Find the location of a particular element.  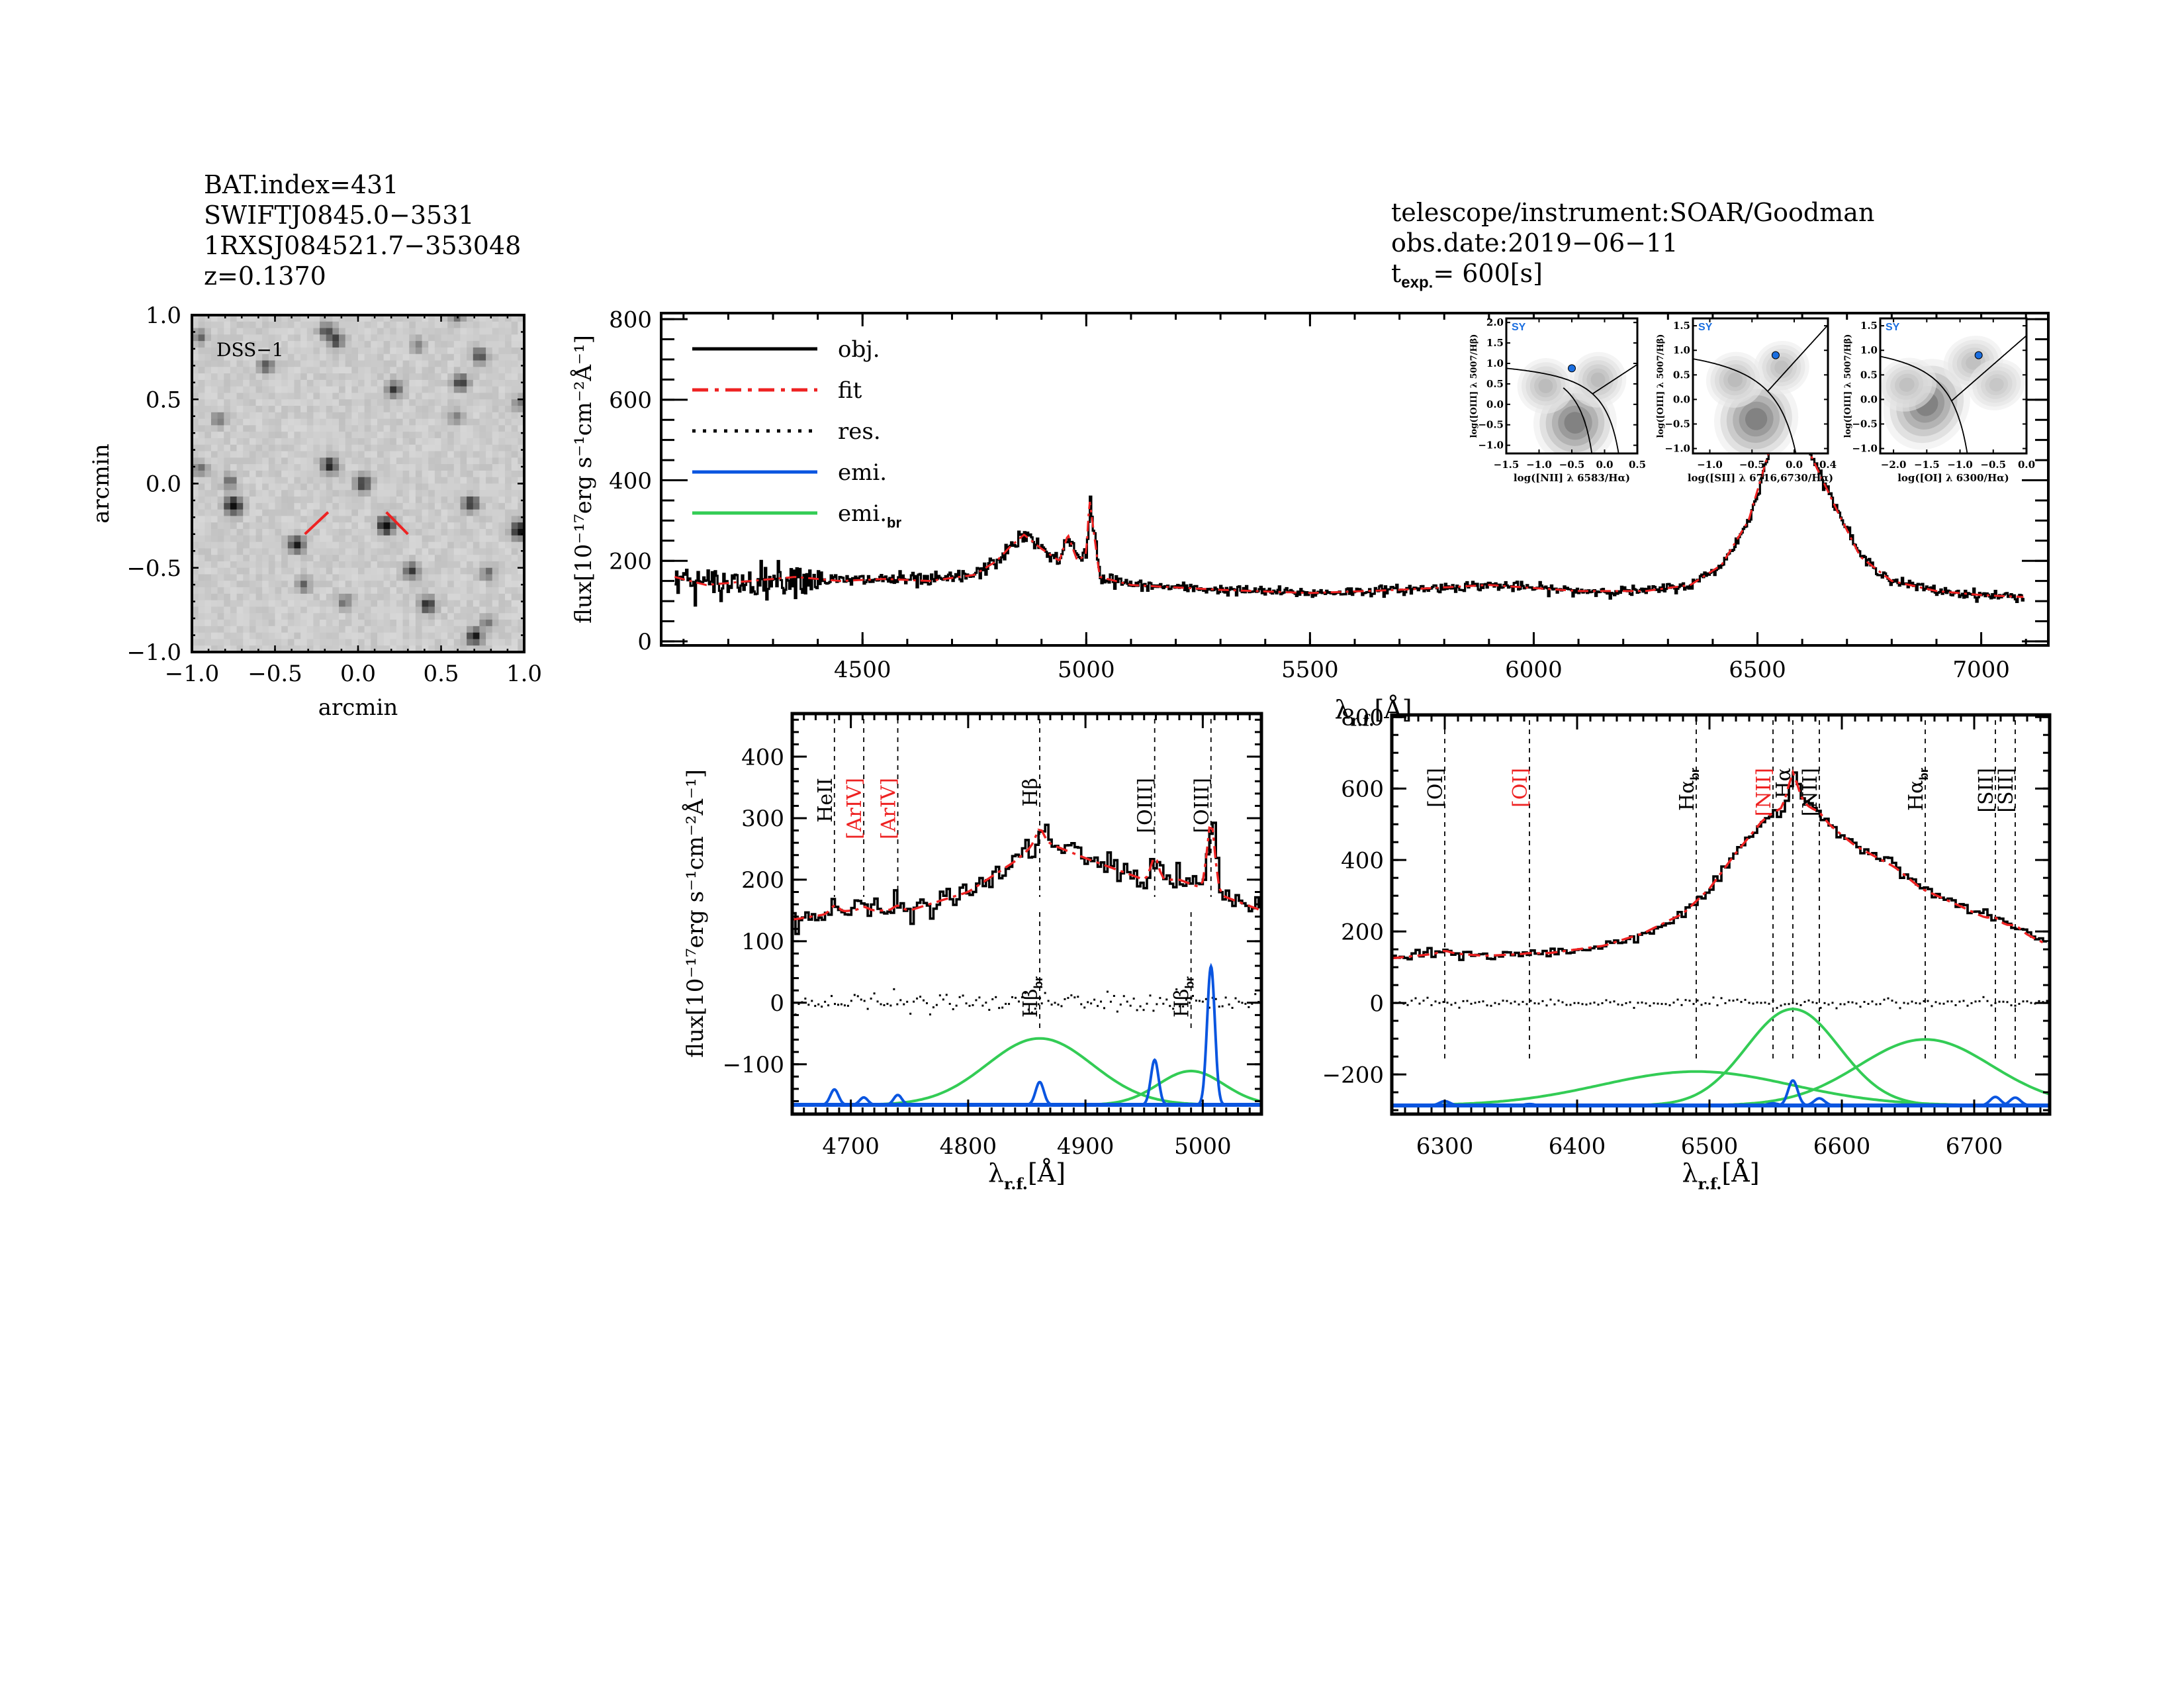

x-axis-label: log([SII] λ 6716,6730/Hα) is located at coordinates (1760, 478).